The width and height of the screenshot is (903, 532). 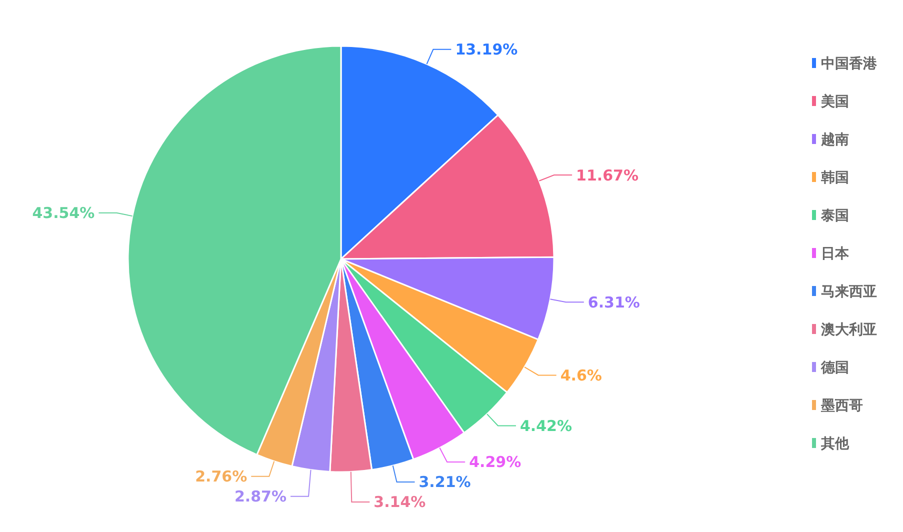 What do you see at coordinates (614, 302) in the screenshot?
I see `data-label: 6.31%` at bounding box center [614, 302].